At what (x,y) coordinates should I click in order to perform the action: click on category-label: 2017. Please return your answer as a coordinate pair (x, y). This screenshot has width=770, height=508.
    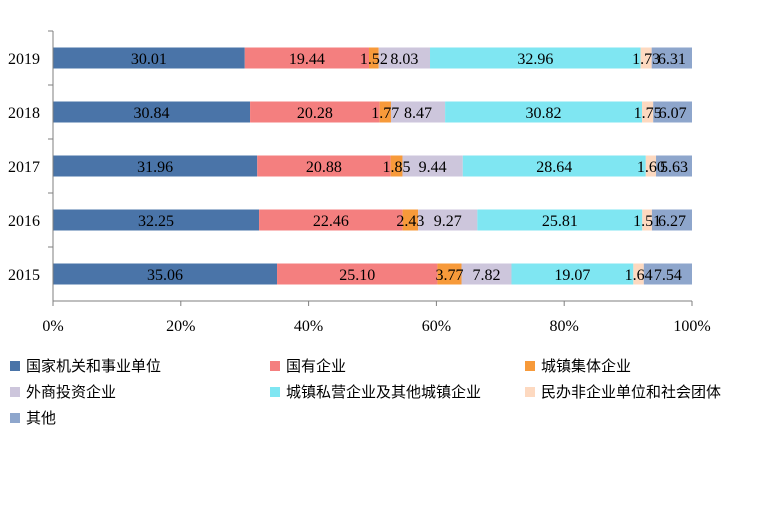
    Looking at the image, I should click on (24, 167).